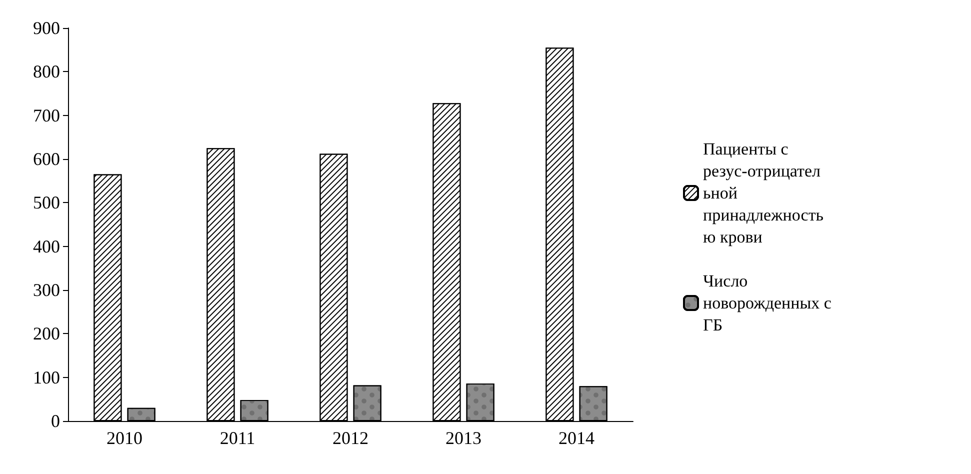  I want to click on y-tick-label: 300, so click(46, 290).